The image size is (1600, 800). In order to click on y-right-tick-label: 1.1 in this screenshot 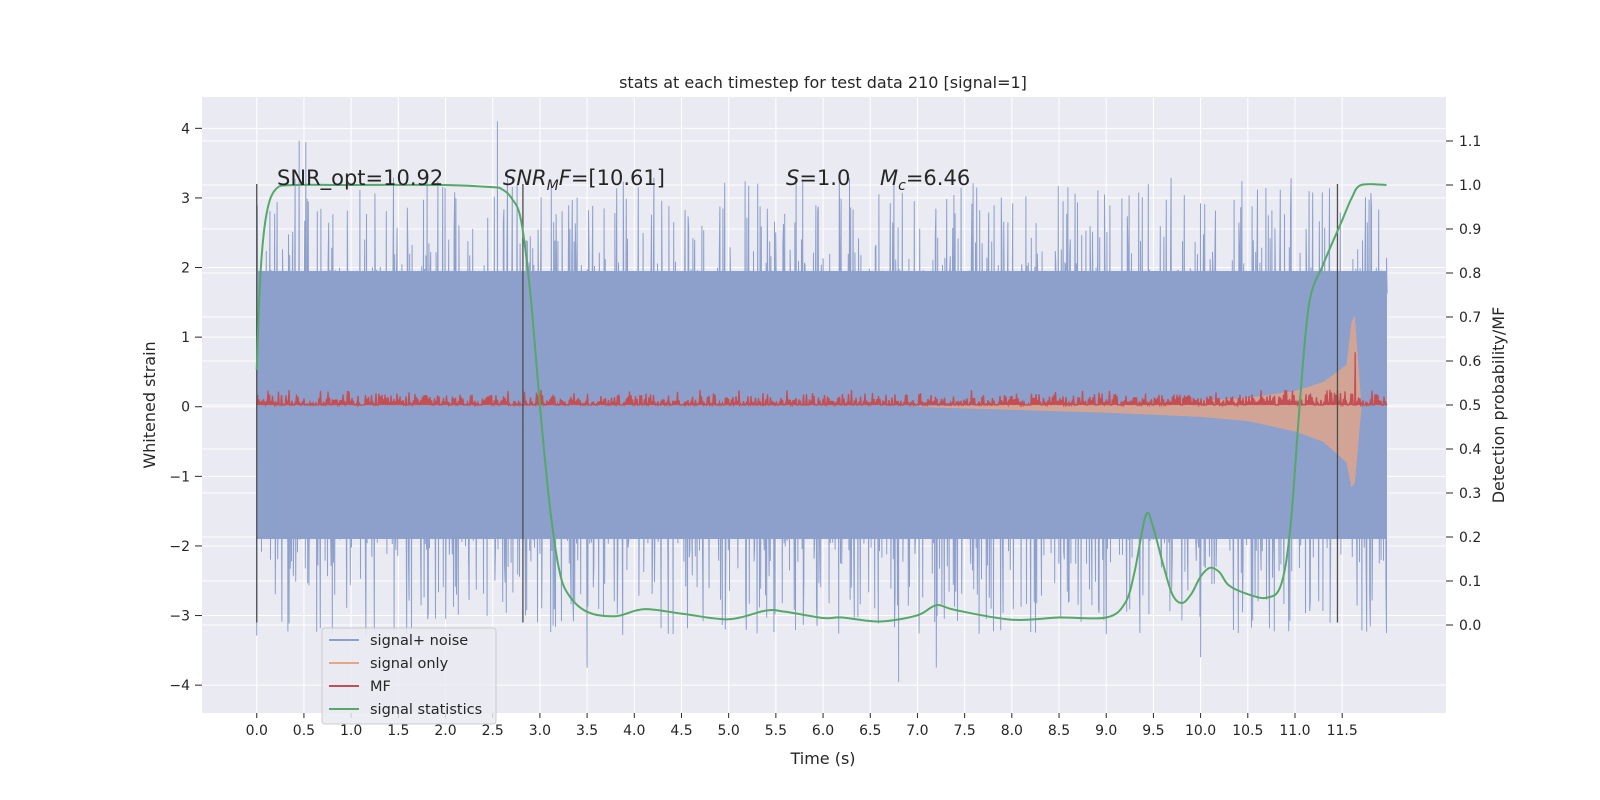, I will do `click(1470, 142)`.